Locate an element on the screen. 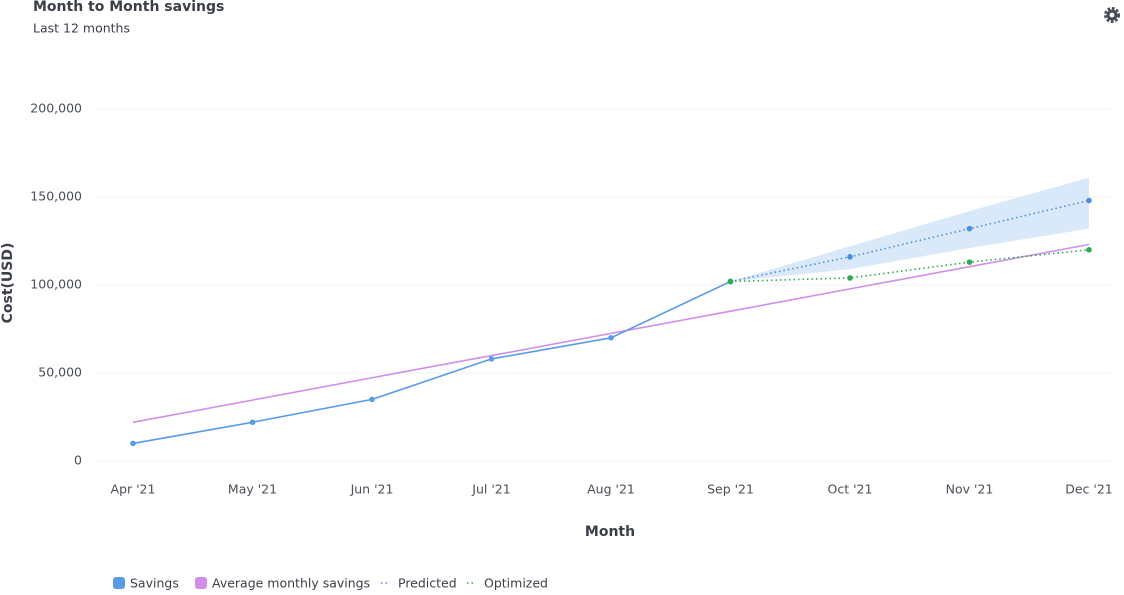  x-tick-label: Oct '21 is located at coordinates (850, 489).